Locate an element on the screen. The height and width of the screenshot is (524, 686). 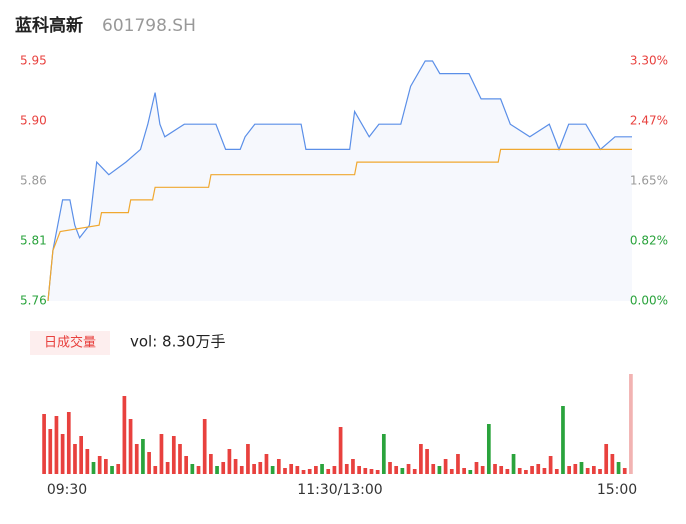
y2-tick-label: 0.82% is located at coordinates (649, 241).